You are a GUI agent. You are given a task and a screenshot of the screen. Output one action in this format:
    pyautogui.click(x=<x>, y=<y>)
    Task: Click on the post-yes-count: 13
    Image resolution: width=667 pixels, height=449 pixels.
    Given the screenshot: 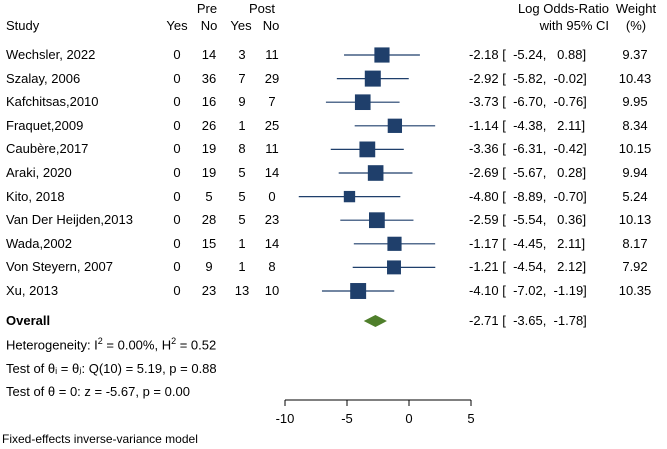 What is the action you would take?
    pyautogui.click(x=242, y=290)
    